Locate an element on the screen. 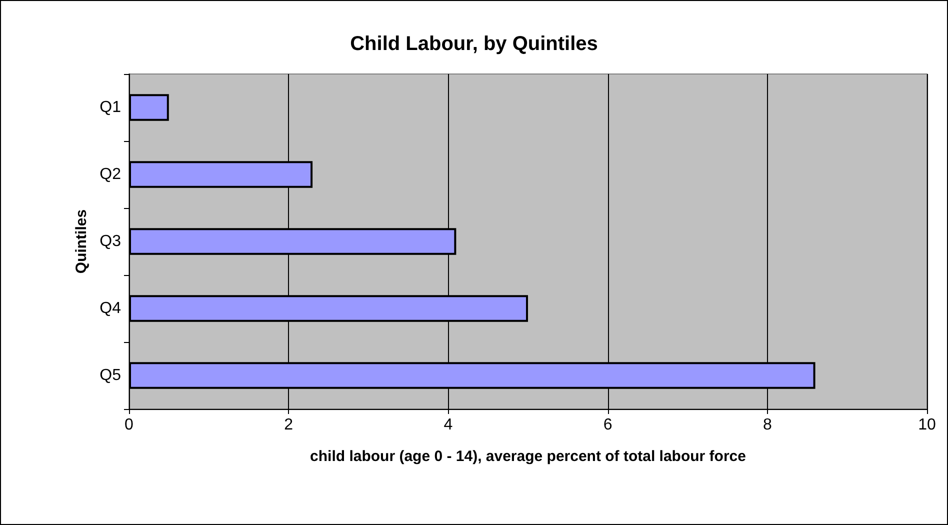  chart-title: Child Labour, by Quintiles is located at coordinates (474, 44).